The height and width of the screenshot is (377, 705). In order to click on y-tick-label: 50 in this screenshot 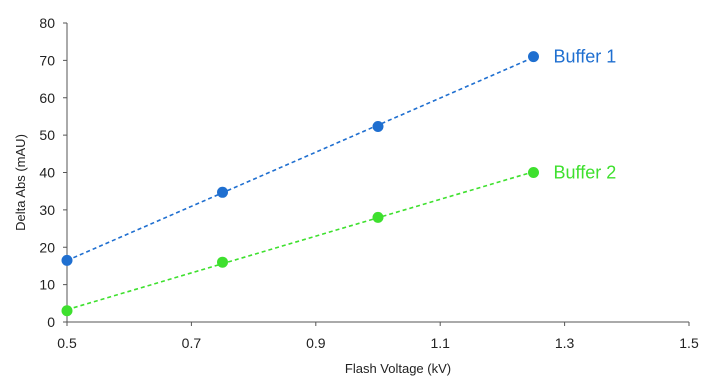, I will do `click(47, 135)`.